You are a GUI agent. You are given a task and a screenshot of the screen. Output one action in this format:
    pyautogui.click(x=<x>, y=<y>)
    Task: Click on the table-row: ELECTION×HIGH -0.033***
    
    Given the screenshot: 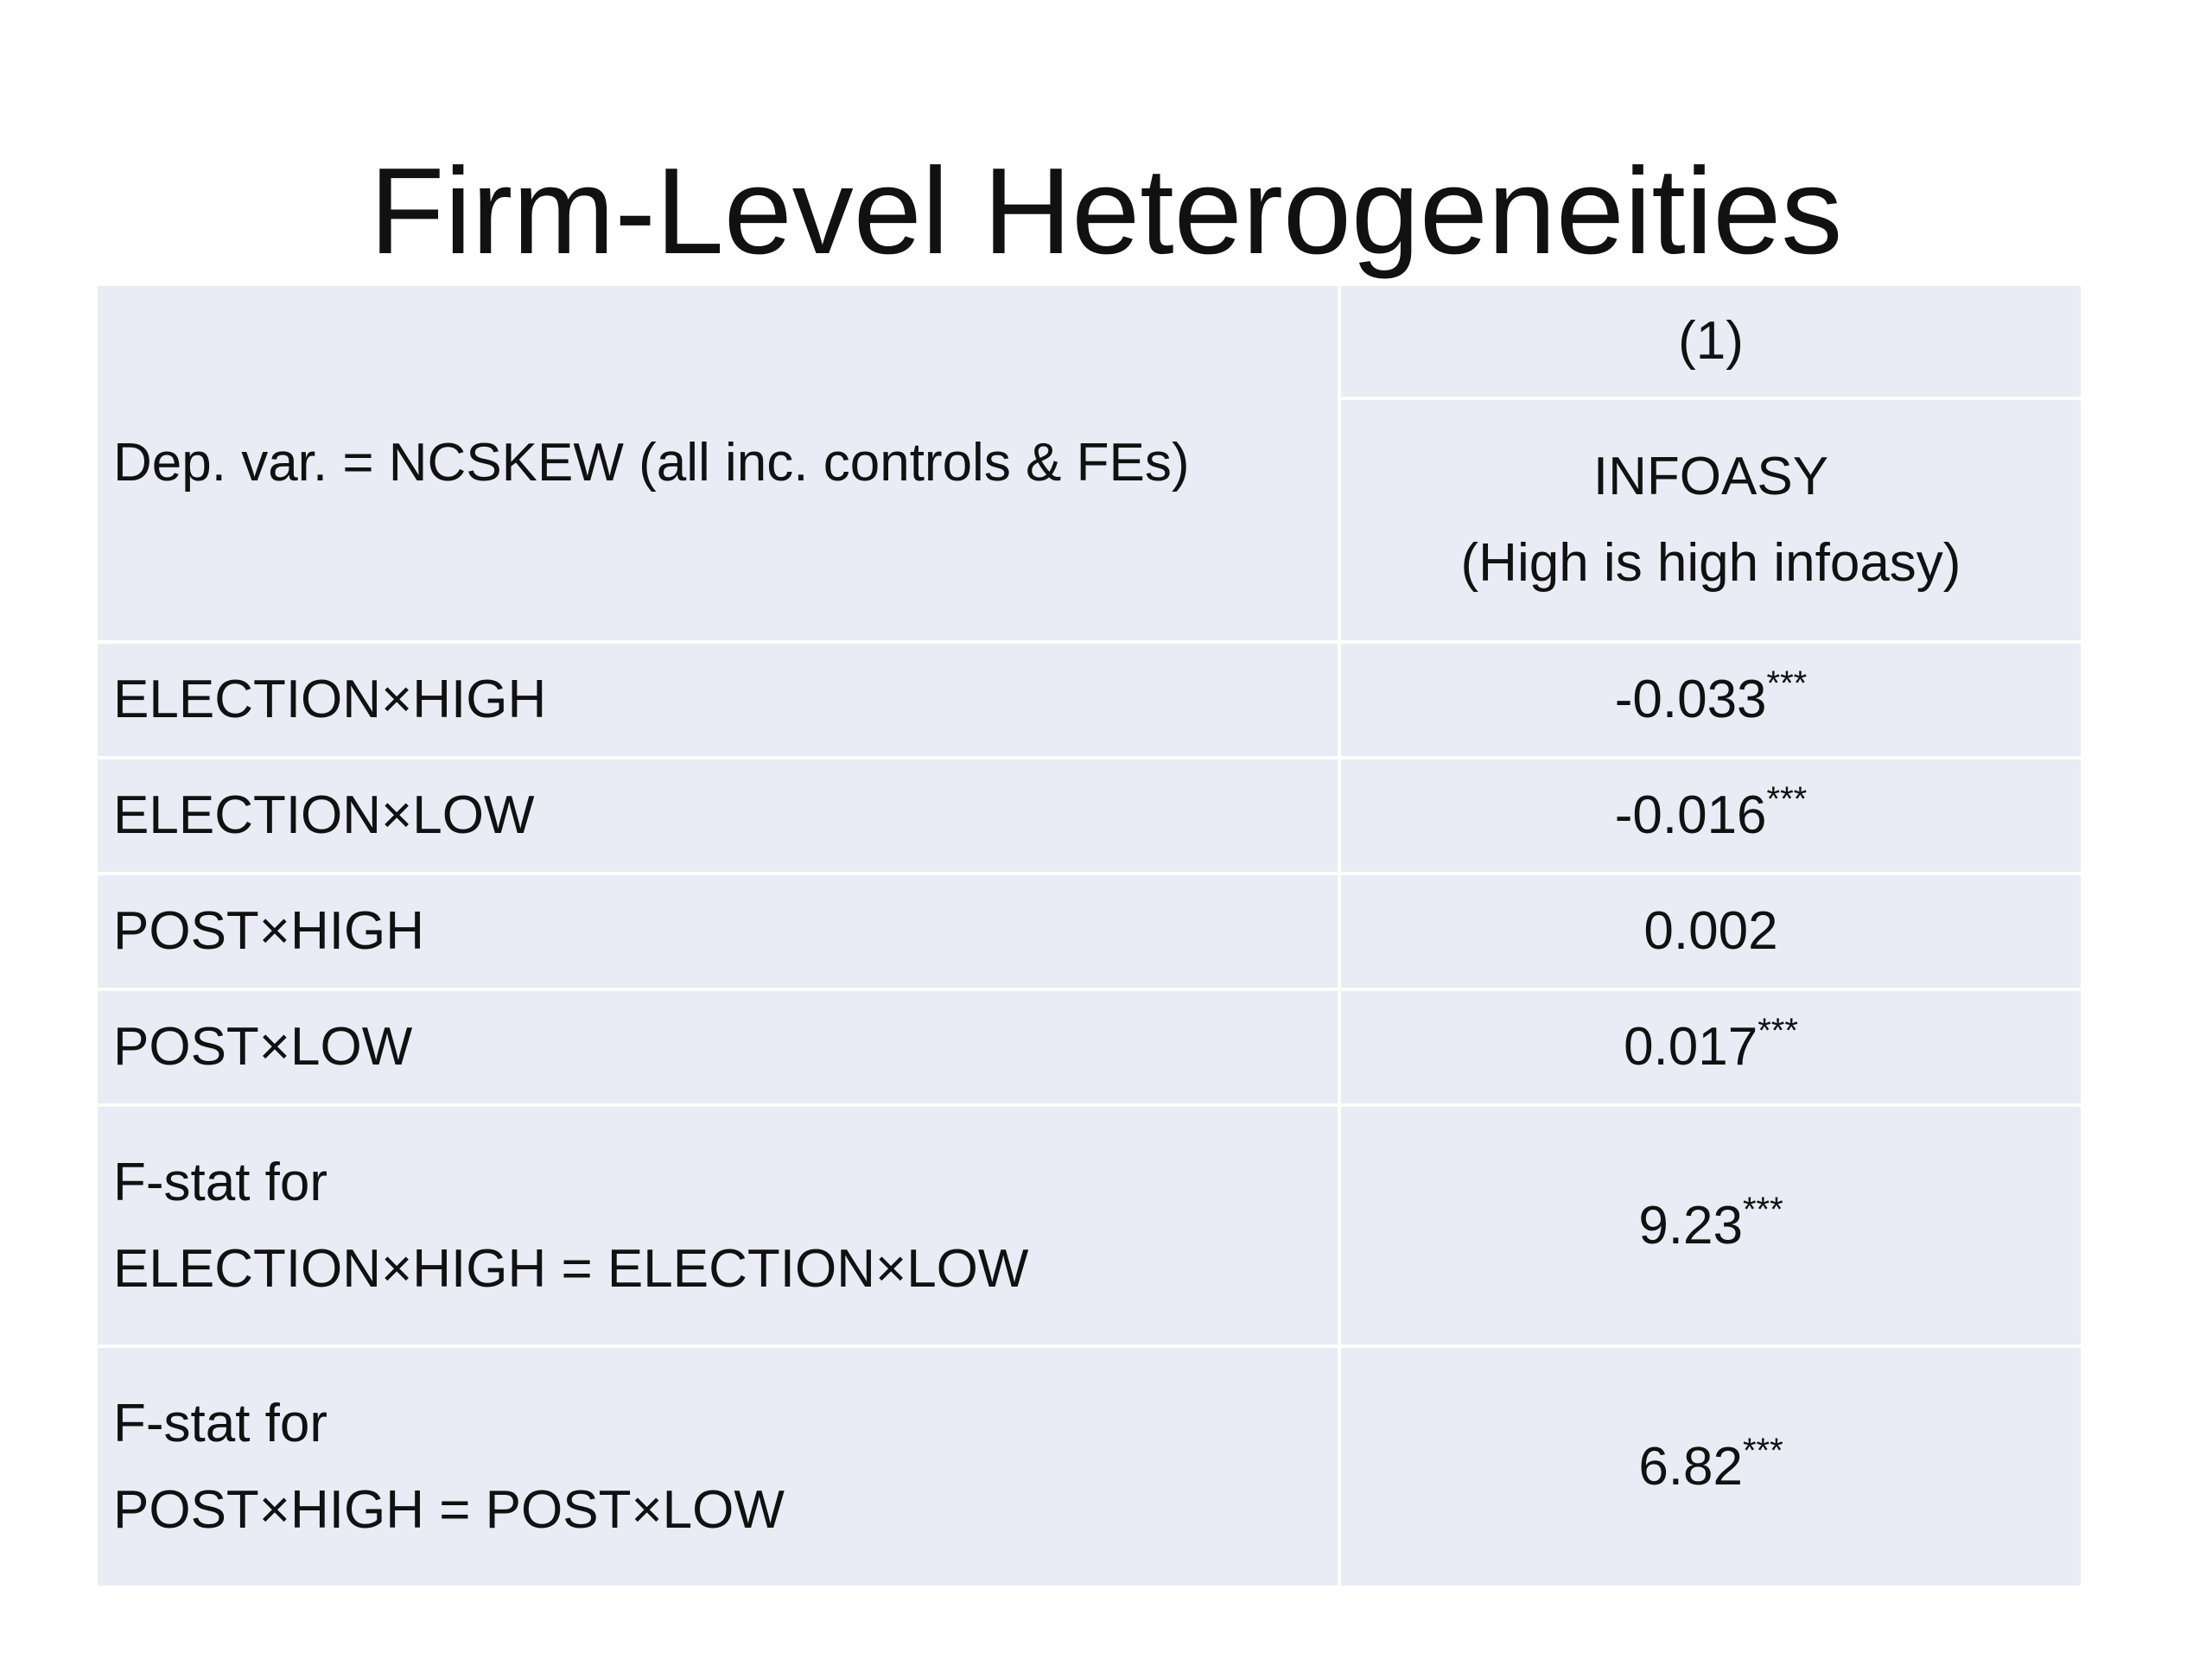 What is the action you would take?
    pyautogui.click(x=1089, y=700)
    